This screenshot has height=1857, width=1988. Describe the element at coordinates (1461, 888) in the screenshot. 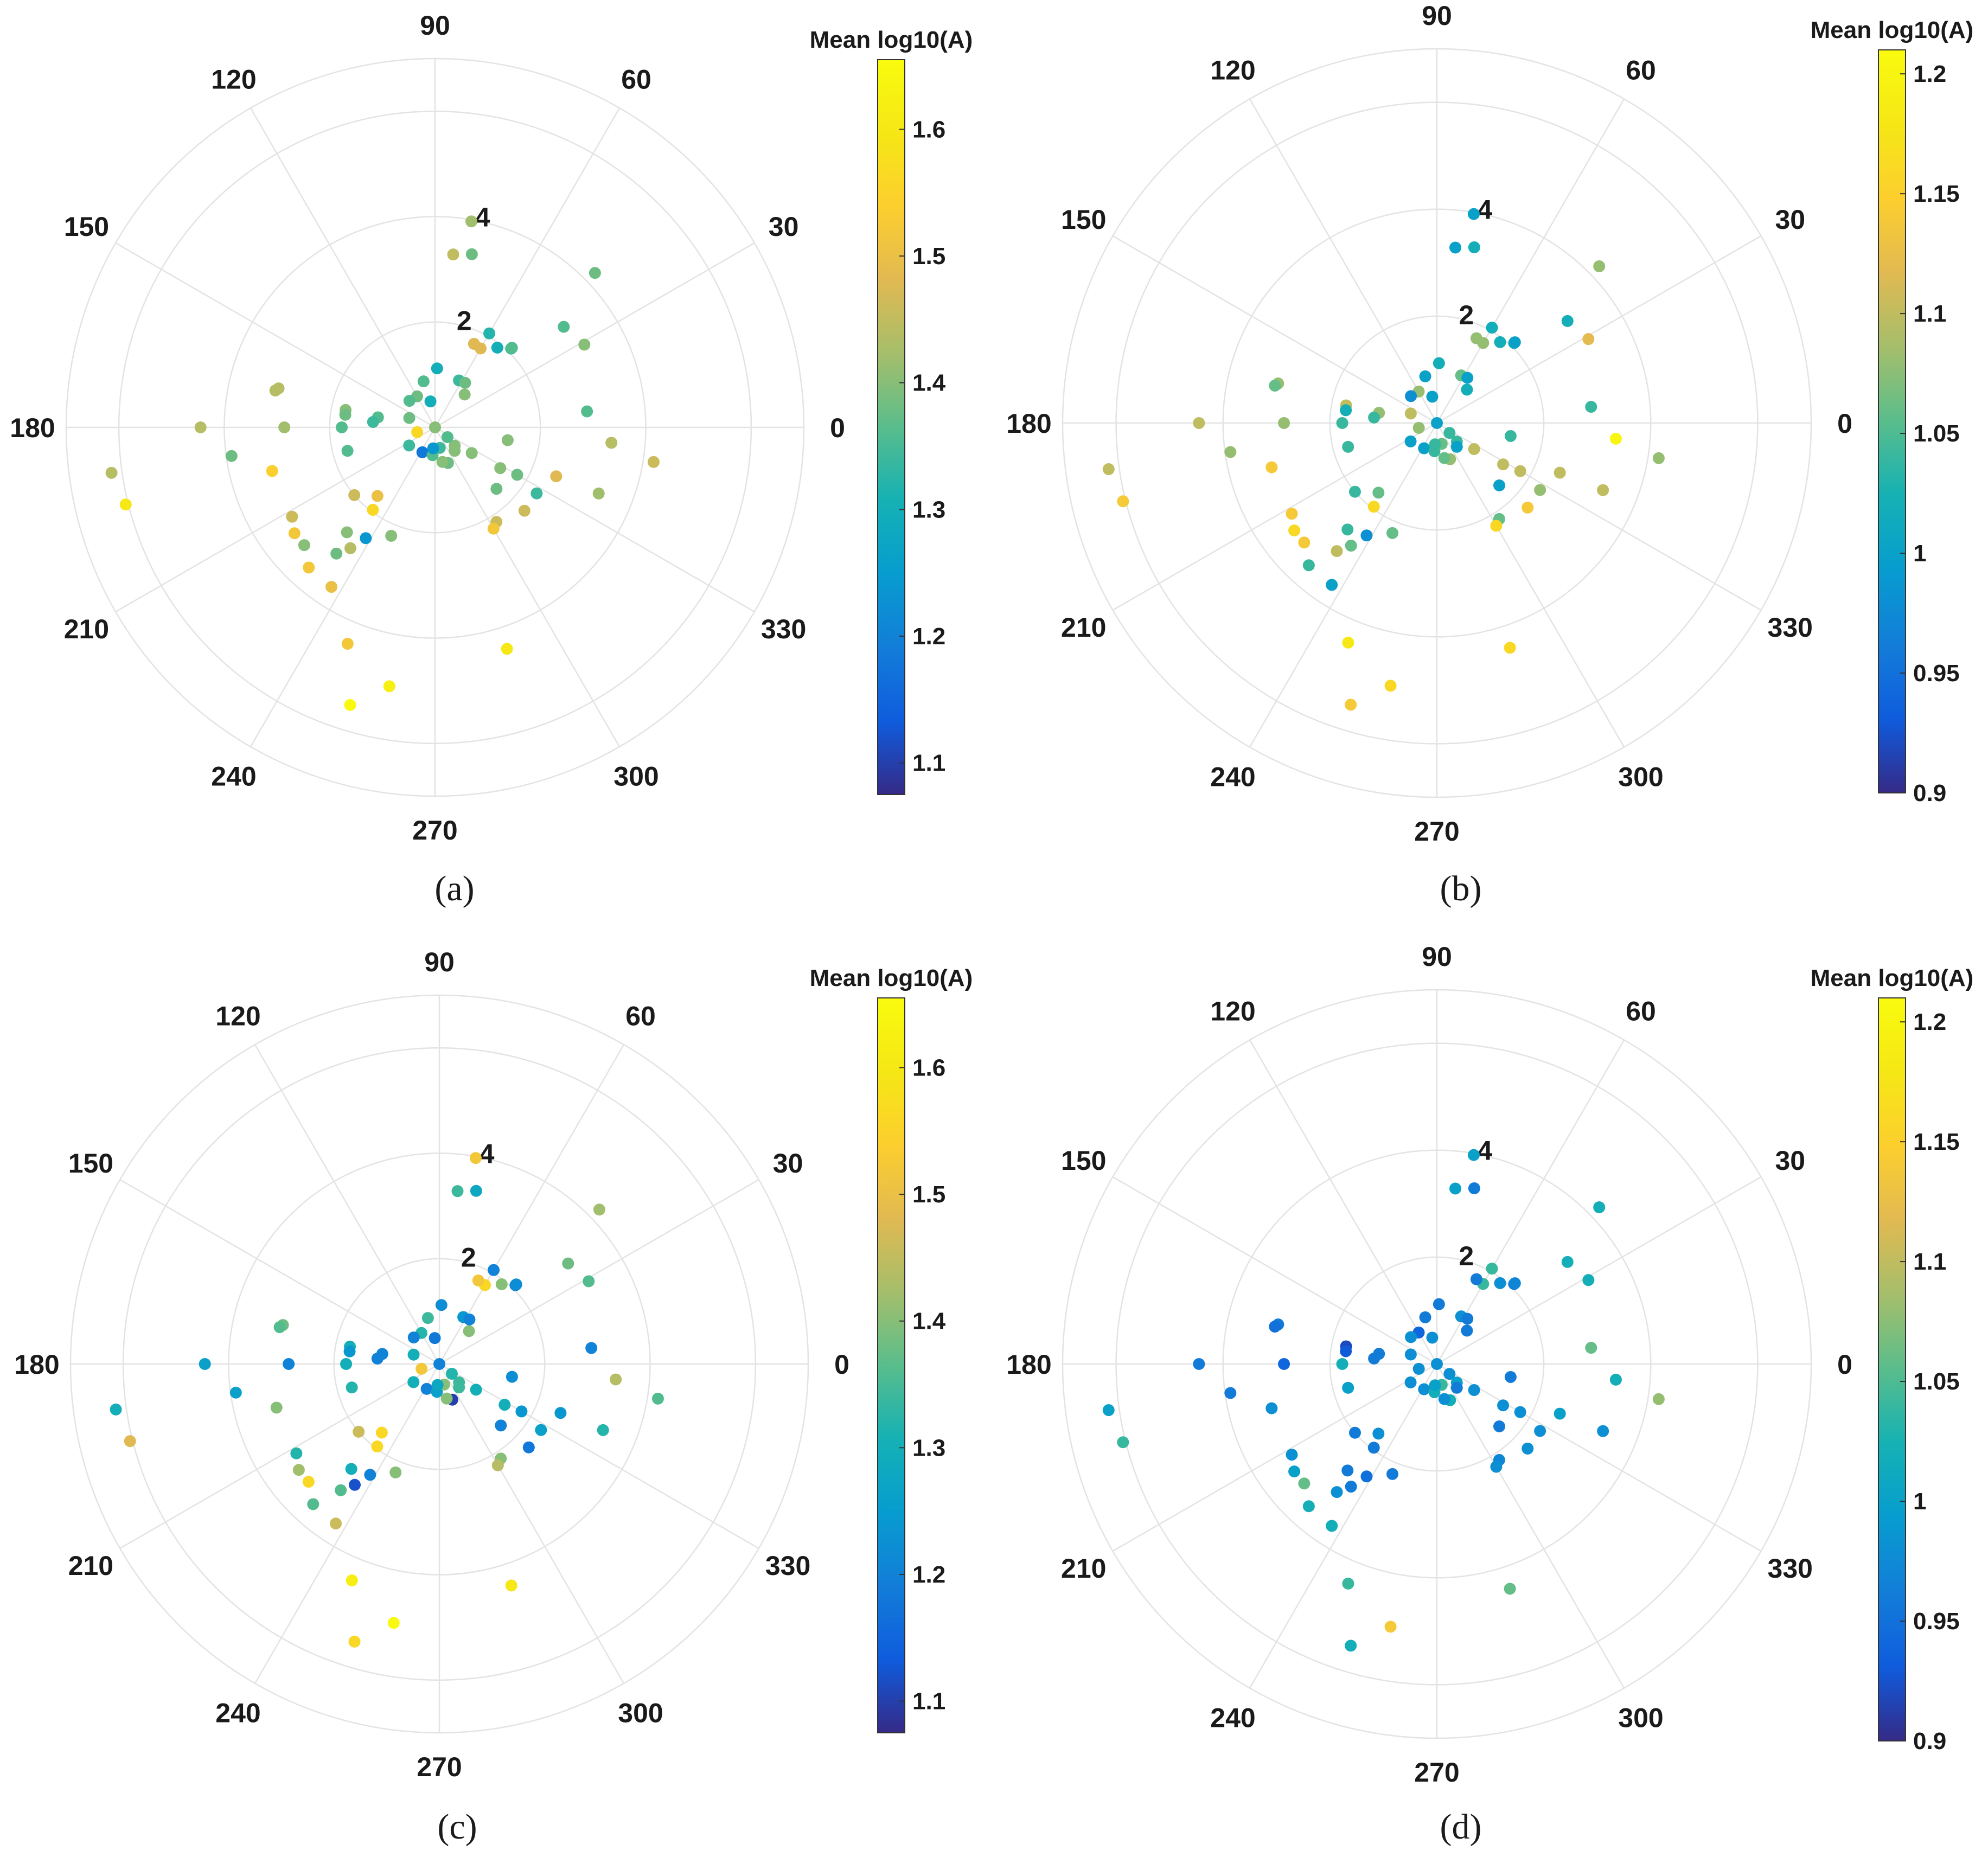

I see `panel-caption: (b)` at that location.